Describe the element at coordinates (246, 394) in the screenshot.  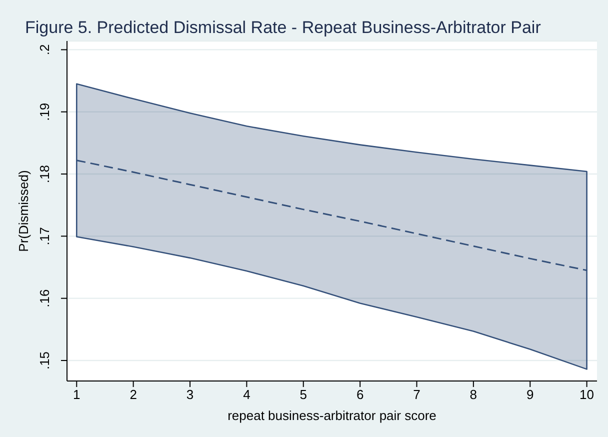
I see `x-tick-label: 4` at that location.